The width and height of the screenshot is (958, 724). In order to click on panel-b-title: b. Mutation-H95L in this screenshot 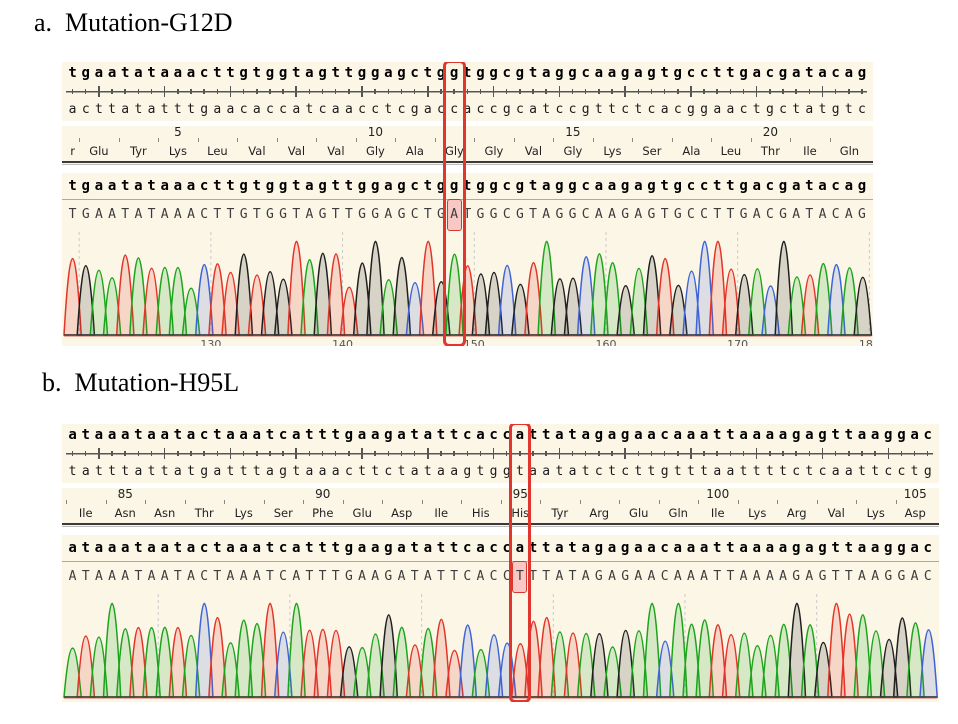, I will do `click(140, 383)`.